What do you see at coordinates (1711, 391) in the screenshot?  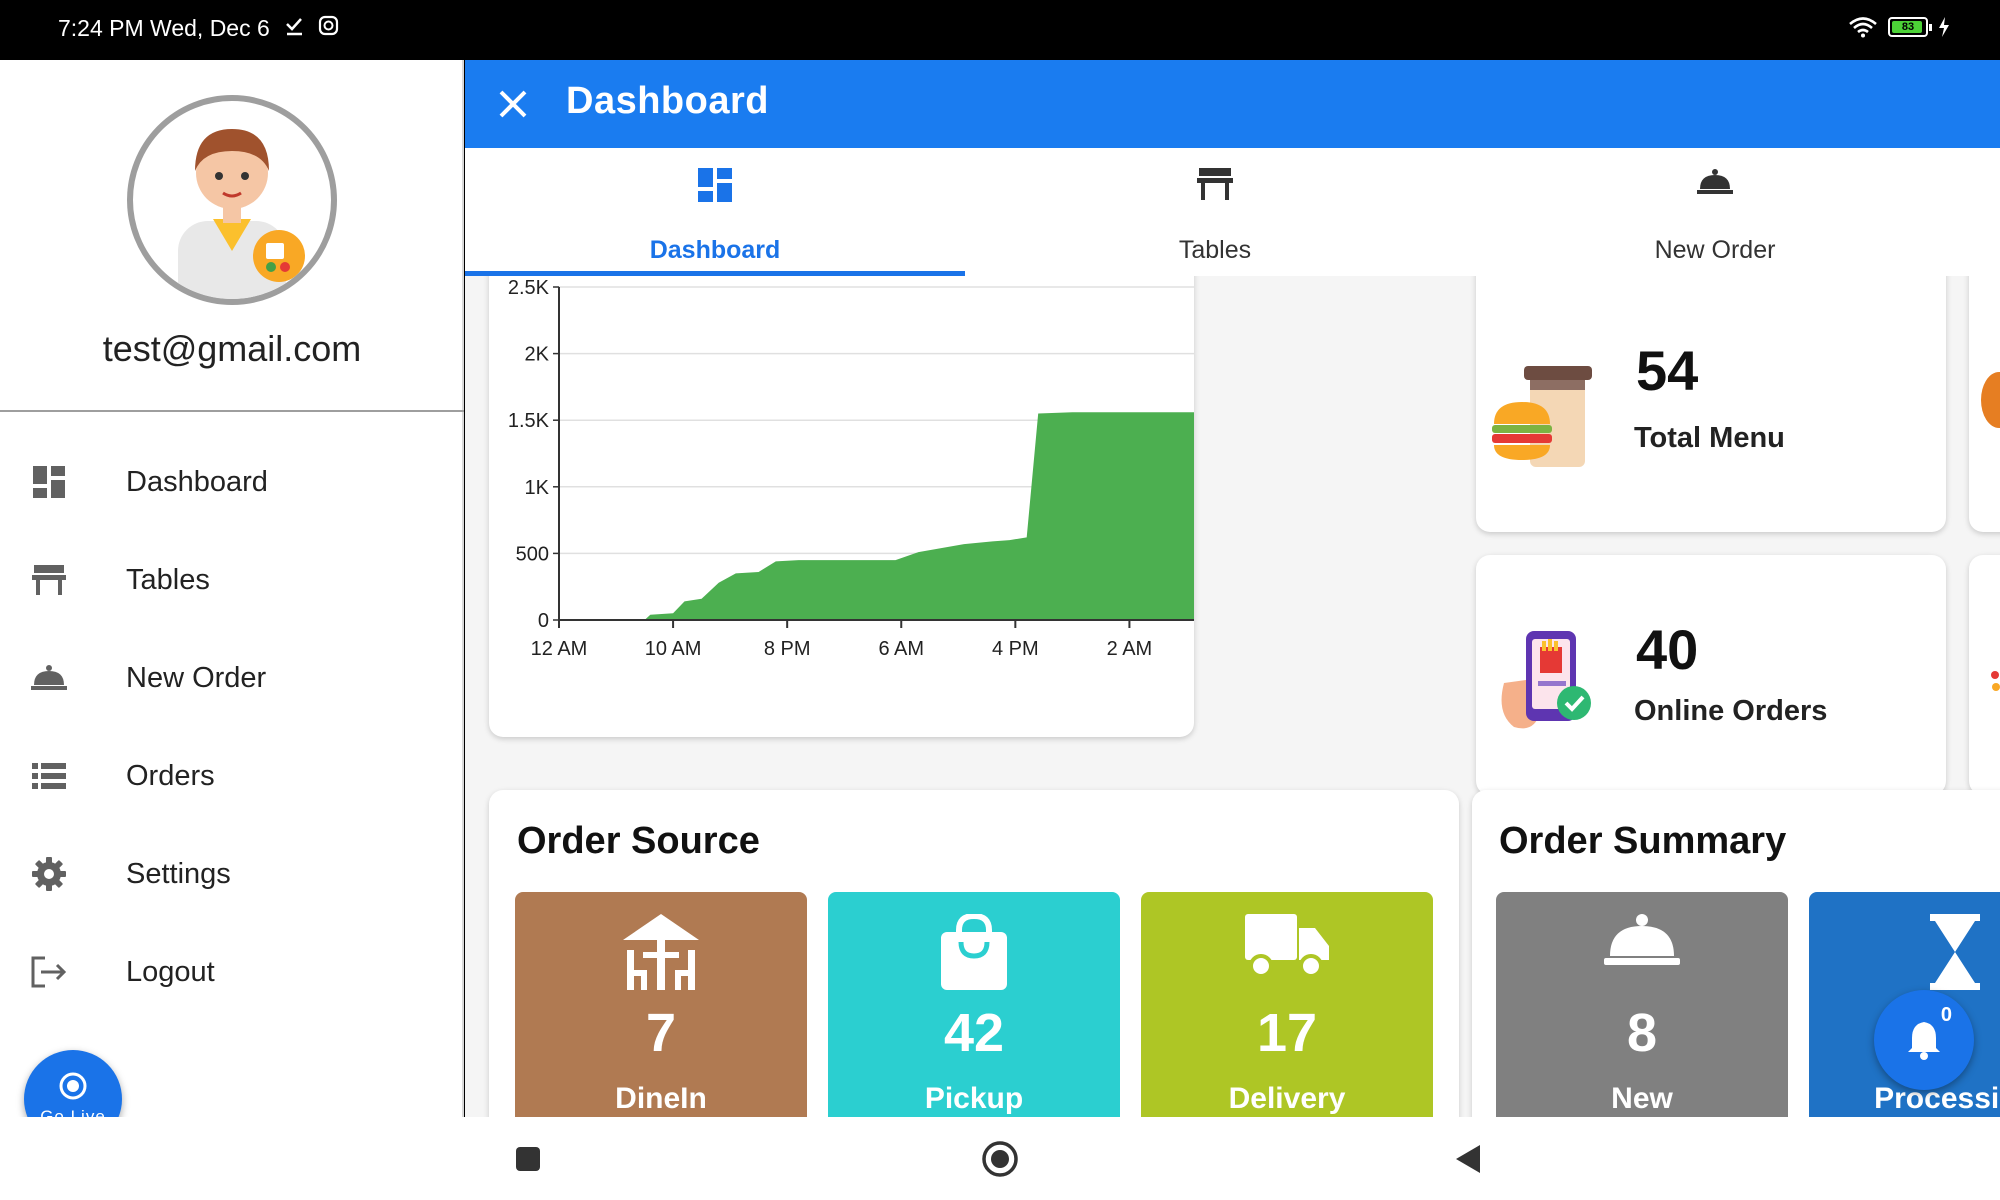 I see `total-menu-card: 54 Total Menu` at bounding box center [1711, 391].